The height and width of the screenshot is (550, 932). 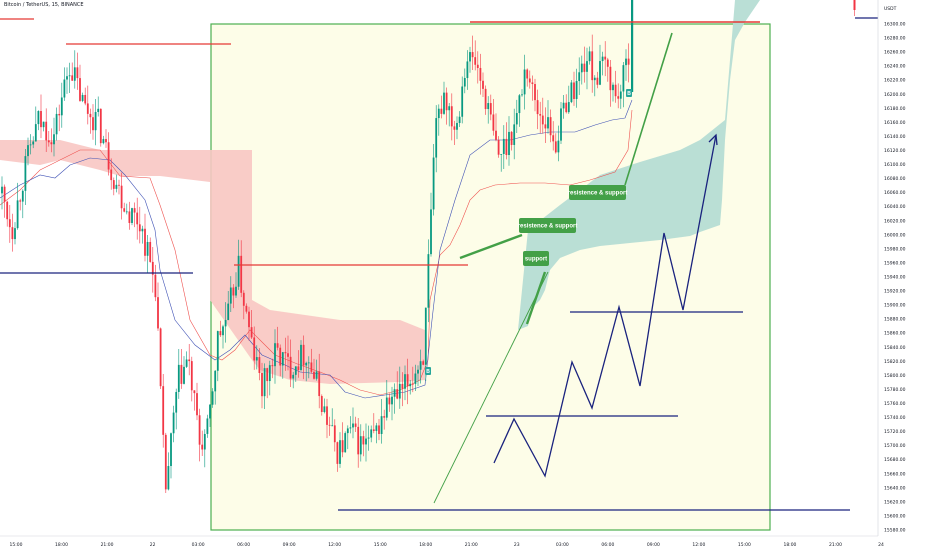 What do you see at coordinates (16, 545) in the screenshot?
I see `time-tick-label: 15:00` at bounding box center [16, 545].